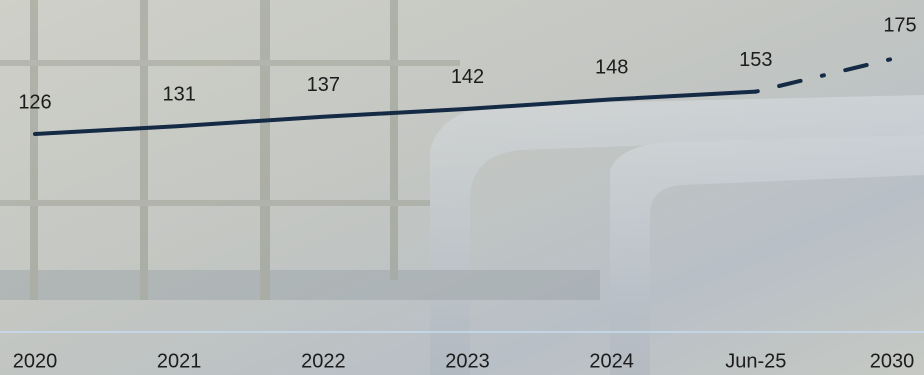 The image size is (924, 375). Describe the element at coordinates (892, 361) in the screenshot. I see `x-tick-label: 2030` at that location.